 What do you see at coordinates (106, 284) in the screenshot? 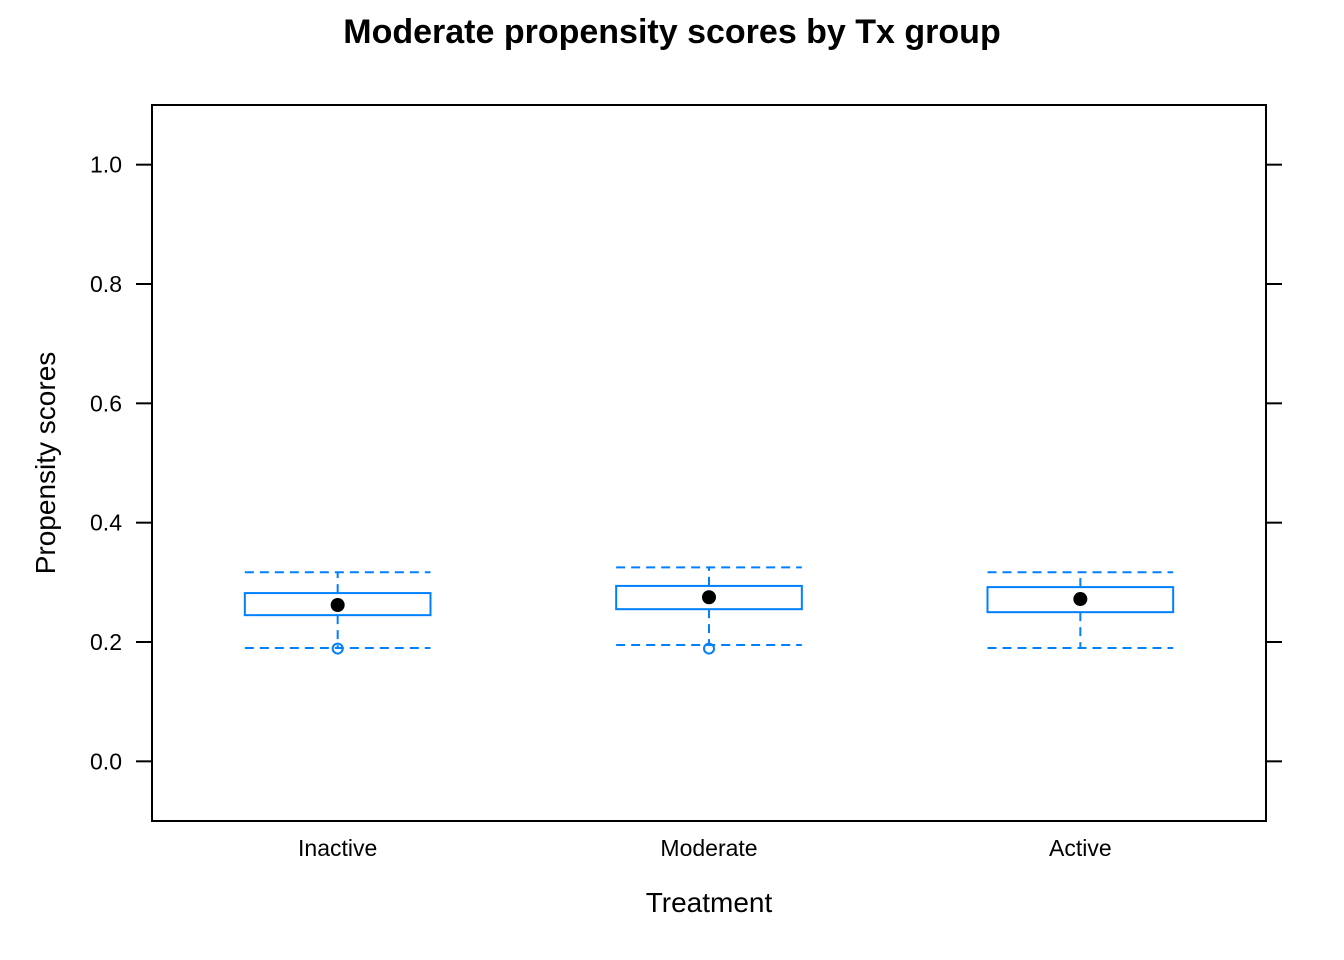
I see `y-tick-label: 0.8` at bounding box center [106, 284].